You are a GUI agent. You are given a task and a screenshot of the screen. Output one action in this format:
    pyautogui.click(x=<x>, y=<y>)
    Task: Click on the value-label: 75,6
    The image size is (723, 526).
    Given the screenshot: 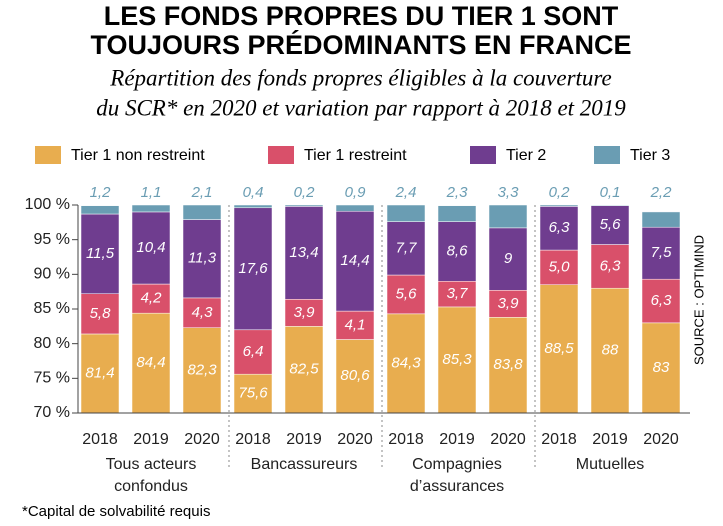 What is the action you would take?
    pyautogui.click(x=253, y=393)
    